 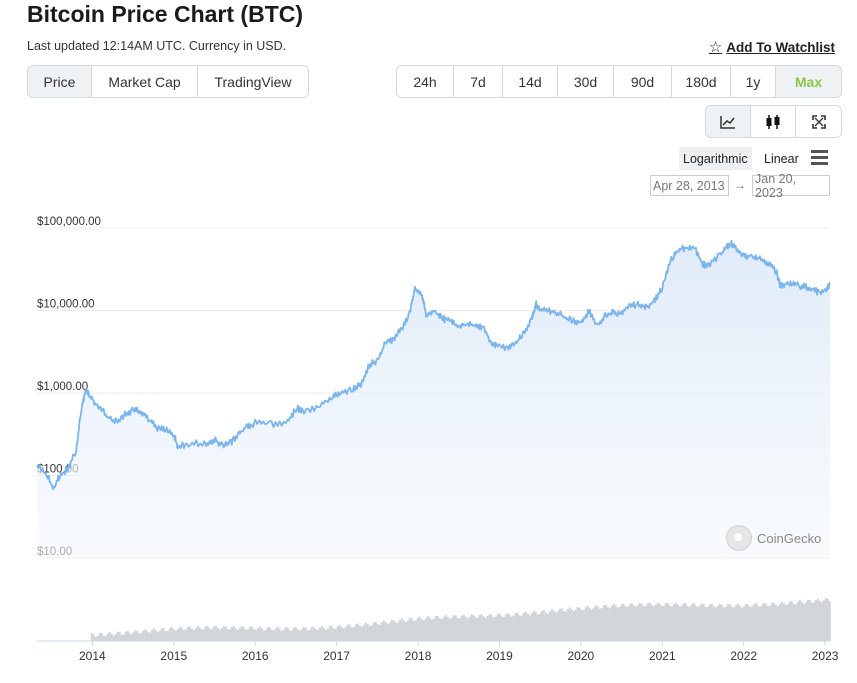 What do you see at coordinates (478, 81) in the screenshot?
I see `range-7d: 7d` at bounding box center [478, 81].